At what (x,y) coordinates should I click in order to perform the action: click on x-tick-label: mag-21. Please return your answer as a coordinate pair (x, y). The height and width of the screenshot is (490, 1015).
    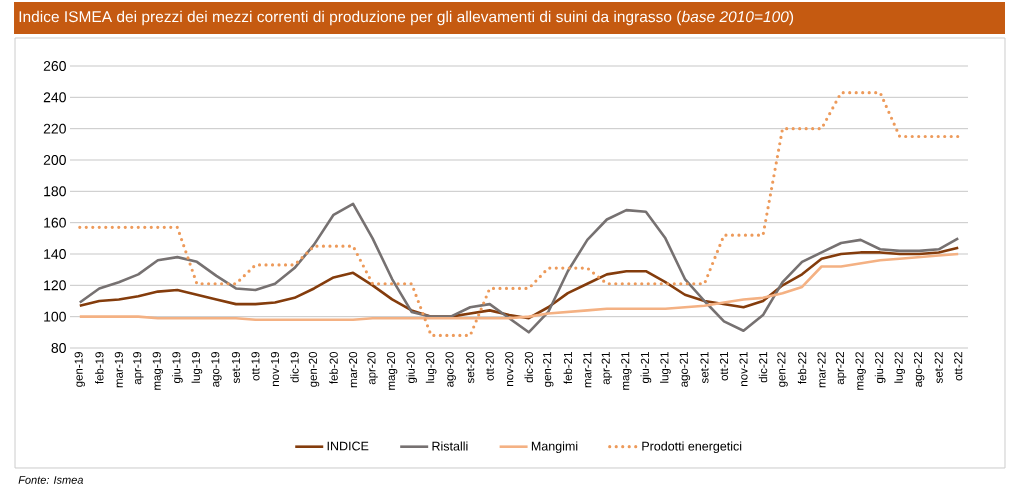
    Looking at the image, I should click on (626, 371).